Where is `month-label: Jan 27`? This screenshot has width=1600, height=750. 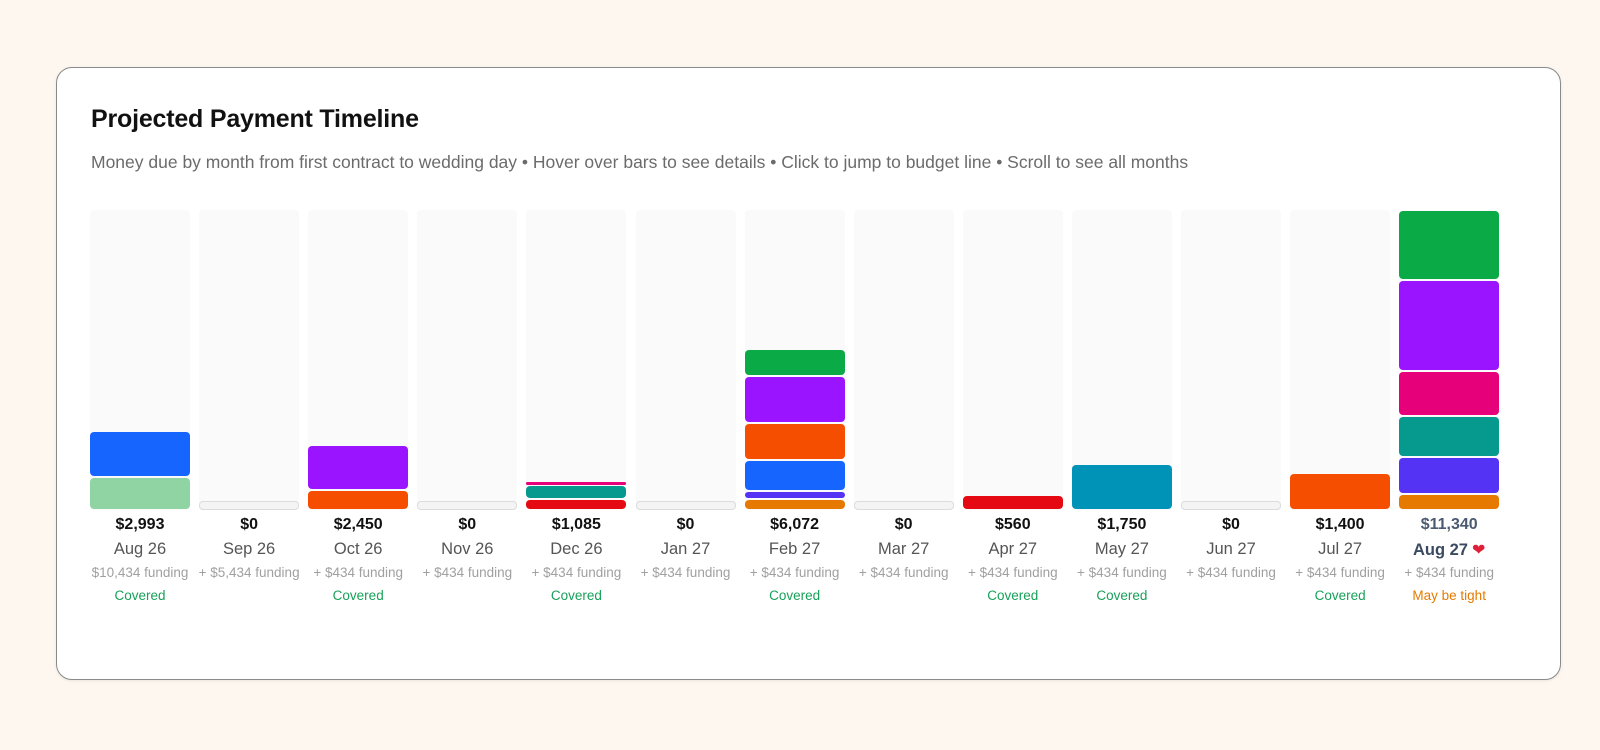 month-label: Jan 27 is located at coordinates (686, 549).